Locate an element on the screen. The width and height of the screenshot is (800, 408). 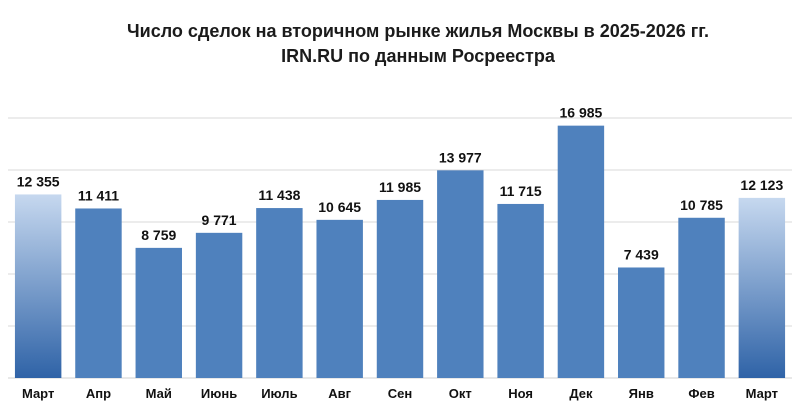
x-tick-label: Авг is located at coordinates (339, 393).